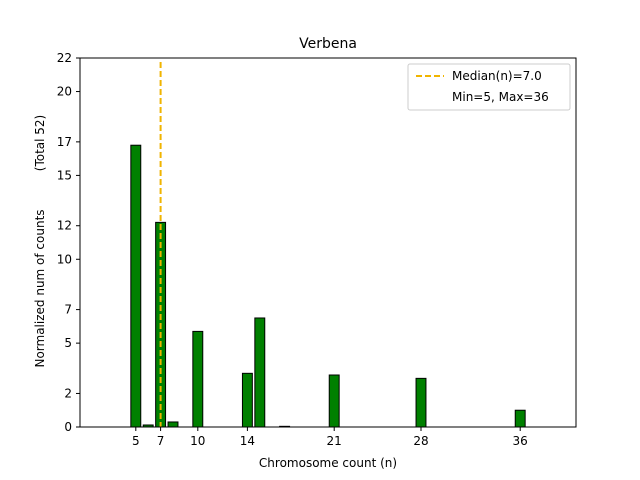 The image size is (640, 480). Describe the element at coordinates (64, 92) in the screenshot. I see `y-tick-label: 20` at that location.